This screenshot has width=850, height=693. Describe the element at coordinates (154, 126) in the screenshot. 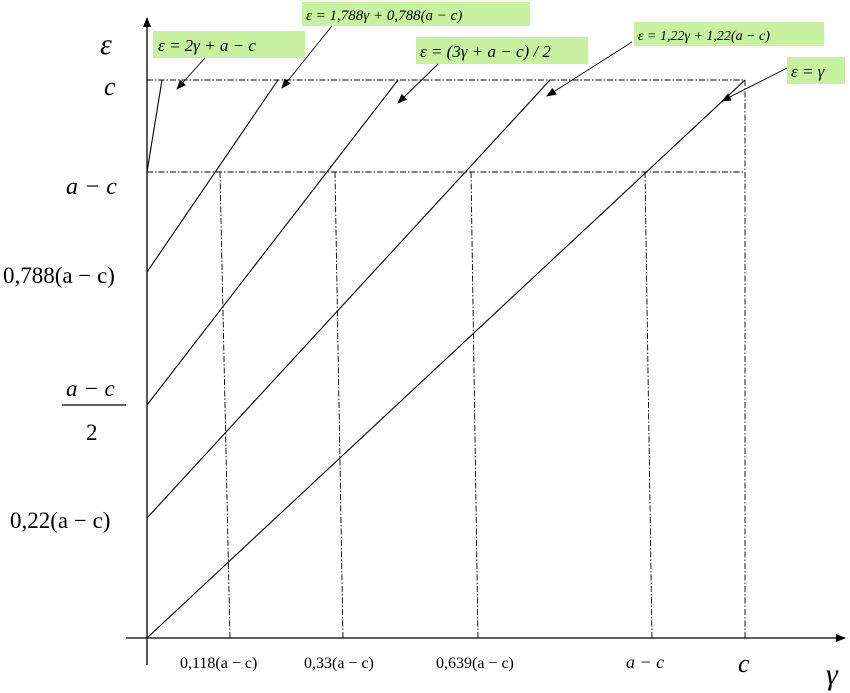

I see `line-eq1` at that location.